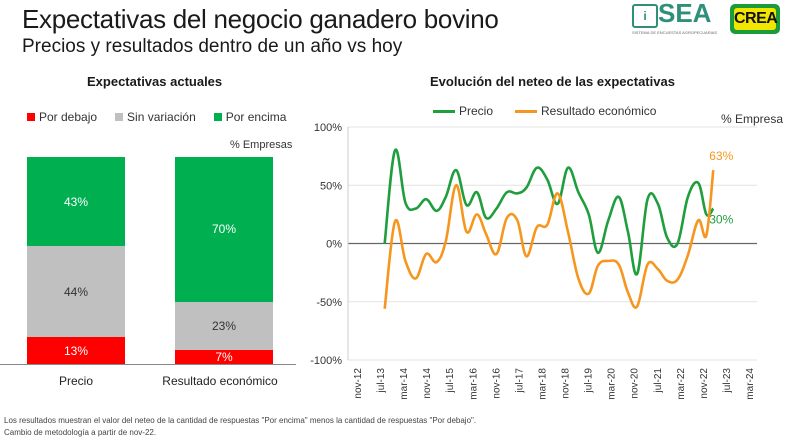 The image size is (790, 445). I want to click on legend-line-precio, so click(444, 111).